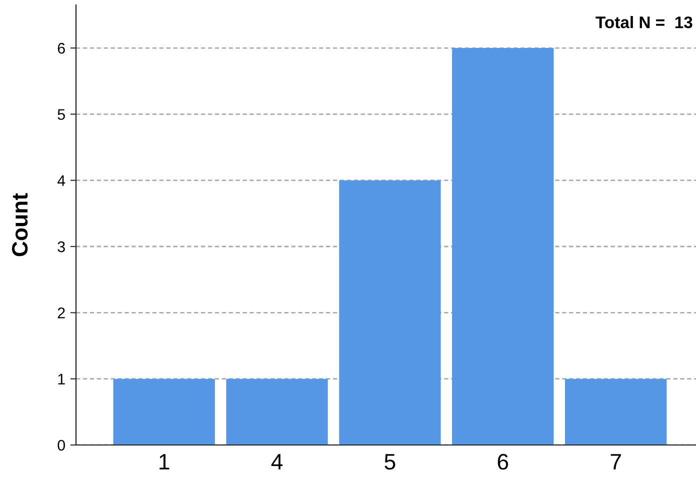 The image size is (696, 484). What do you see at coordinates (61, 445) in the screenshot?
I see `y-tick-label: 0` at bounding box center [61, 445].